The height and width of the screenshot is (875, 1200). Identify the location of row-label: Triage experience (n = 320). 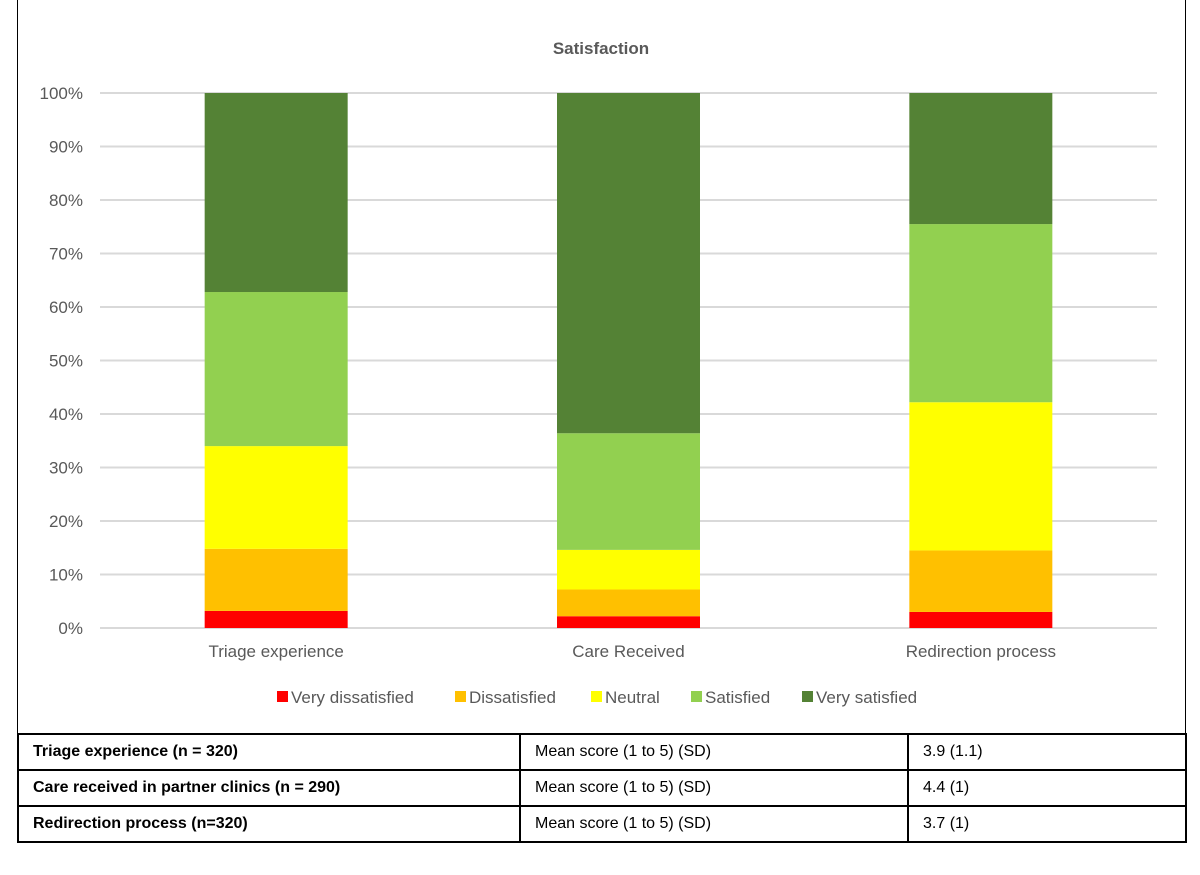
(269, 752).